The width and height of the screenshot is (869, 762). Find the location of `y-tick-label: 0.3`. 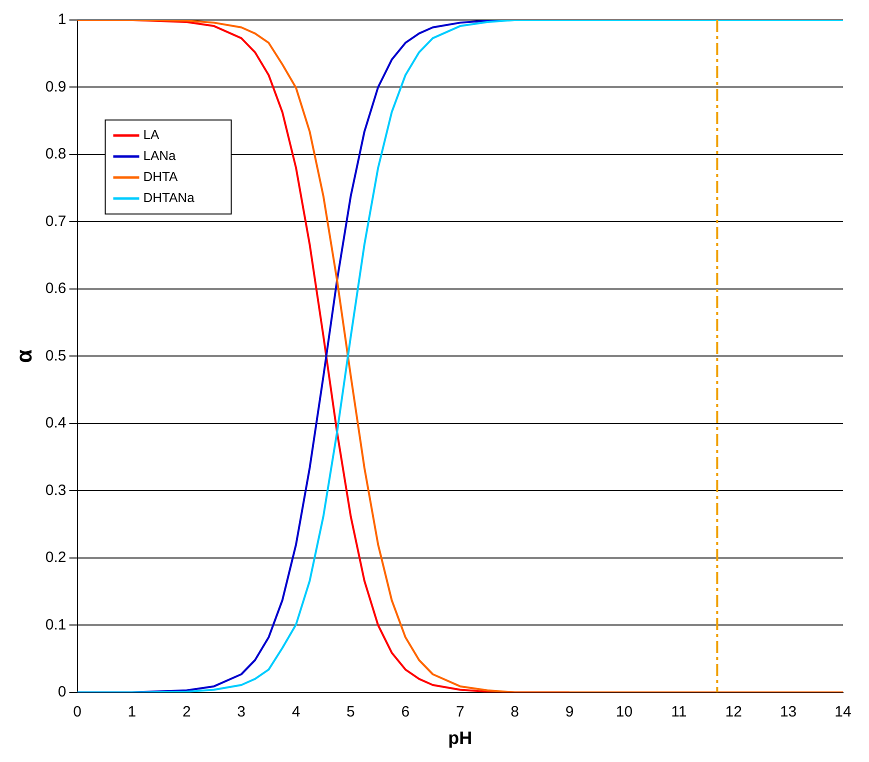

y-tick-label: 0.3 is located at coordinates (55, 490).